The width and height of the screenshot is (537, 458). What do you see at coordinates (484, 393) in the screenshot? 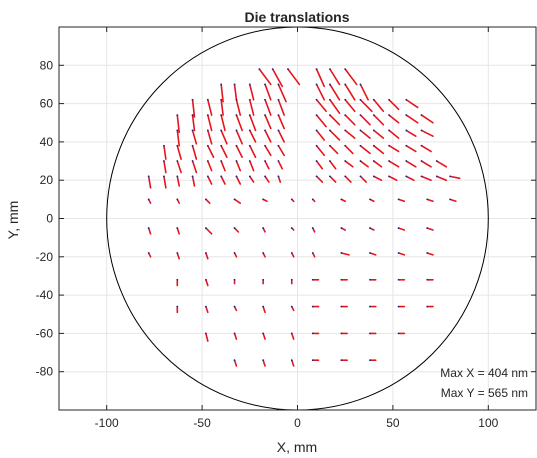
I see `max-y-annotation: Max Y = 565 nm` at bounding box center [484, 393].